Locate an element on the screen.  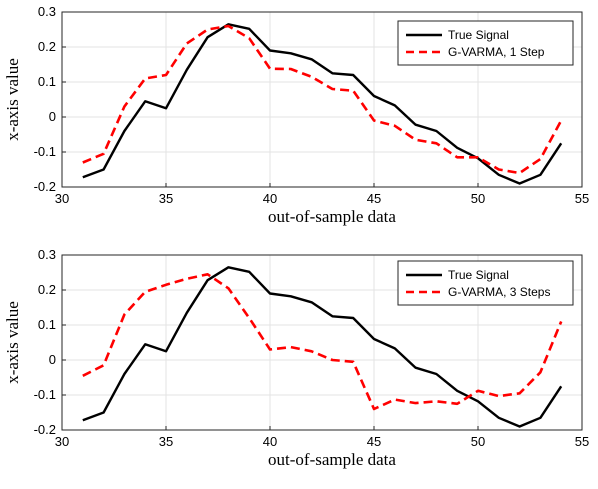
legend: True Signal G-VARMA, 3 Steps is located at coordinates (485, 283).